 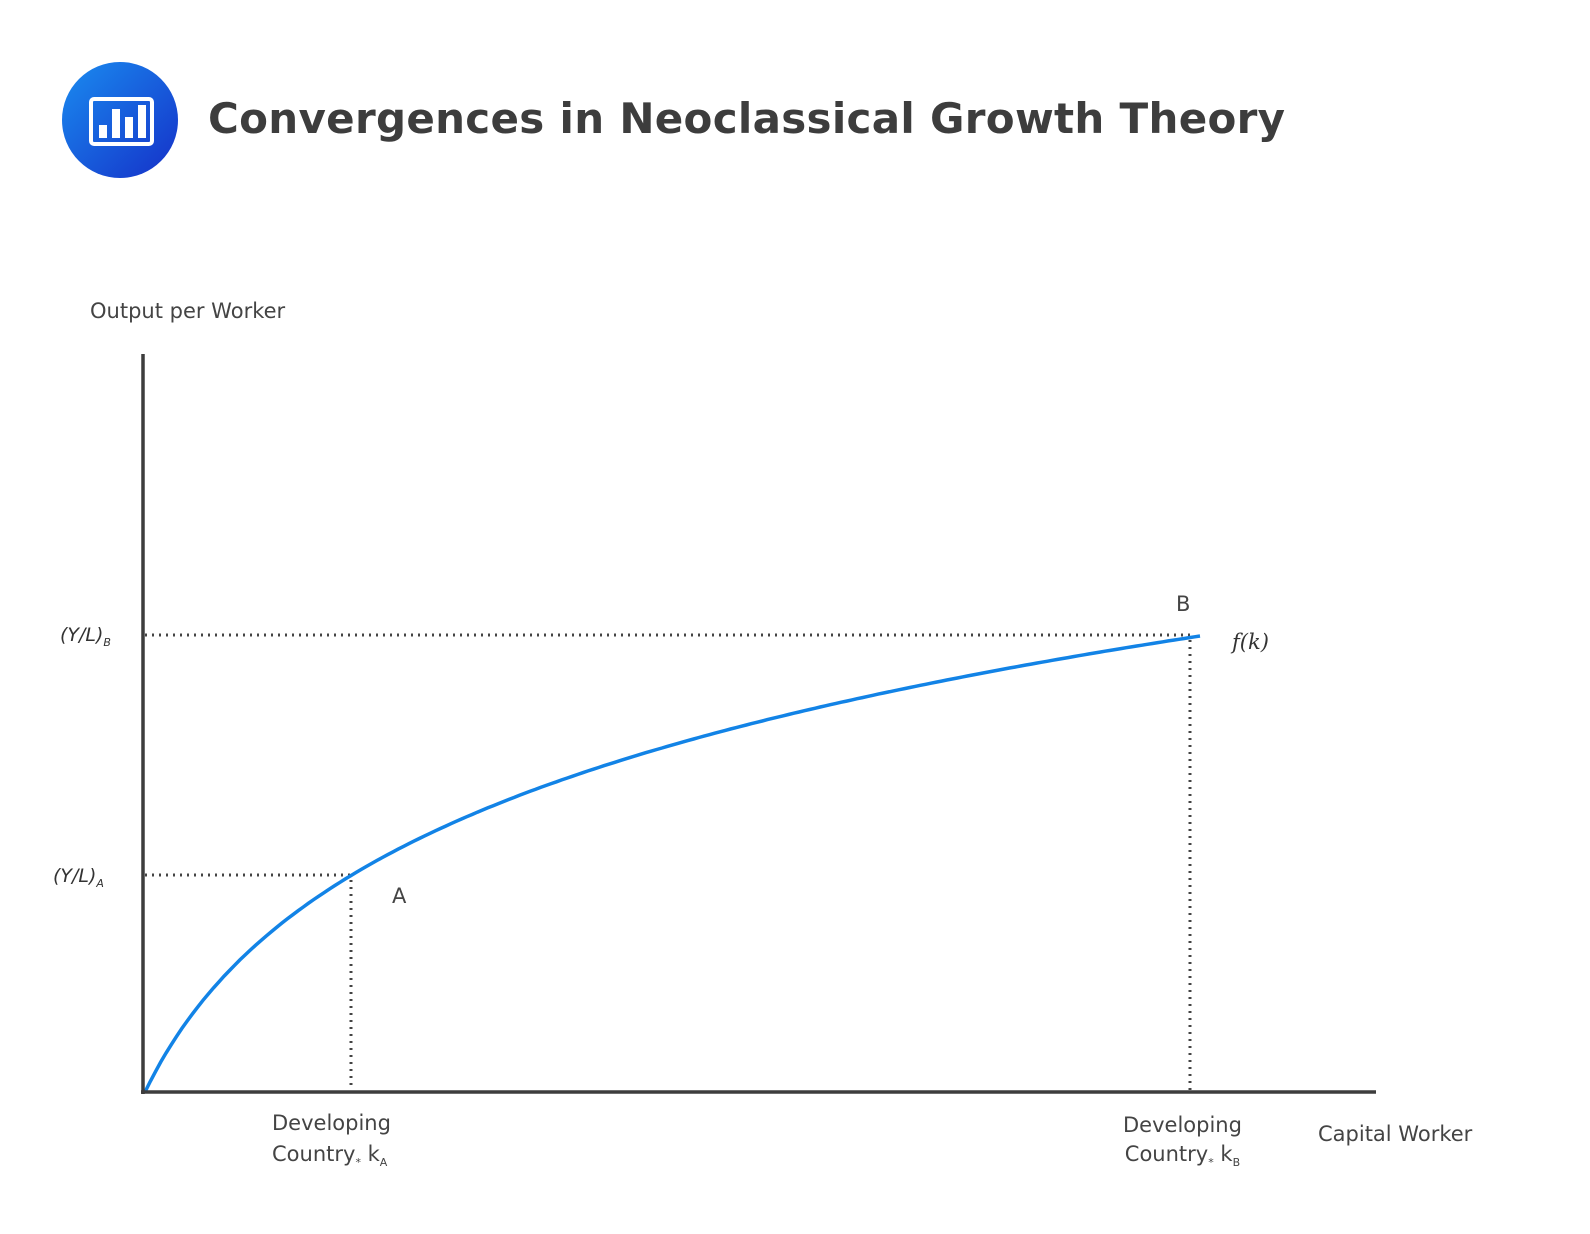 I want to click on y-tick-a: (Y/L)A, so click(x=78, y=877).